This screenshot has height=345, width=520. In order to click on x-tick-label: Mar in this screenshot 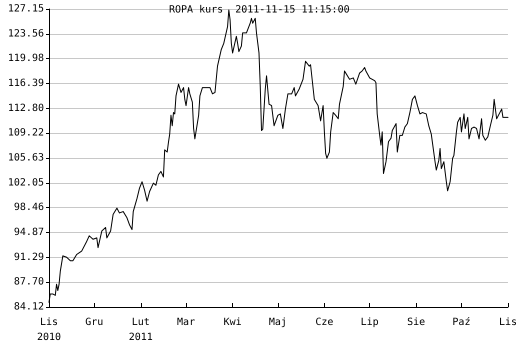, I will do `click(186, 322)`.